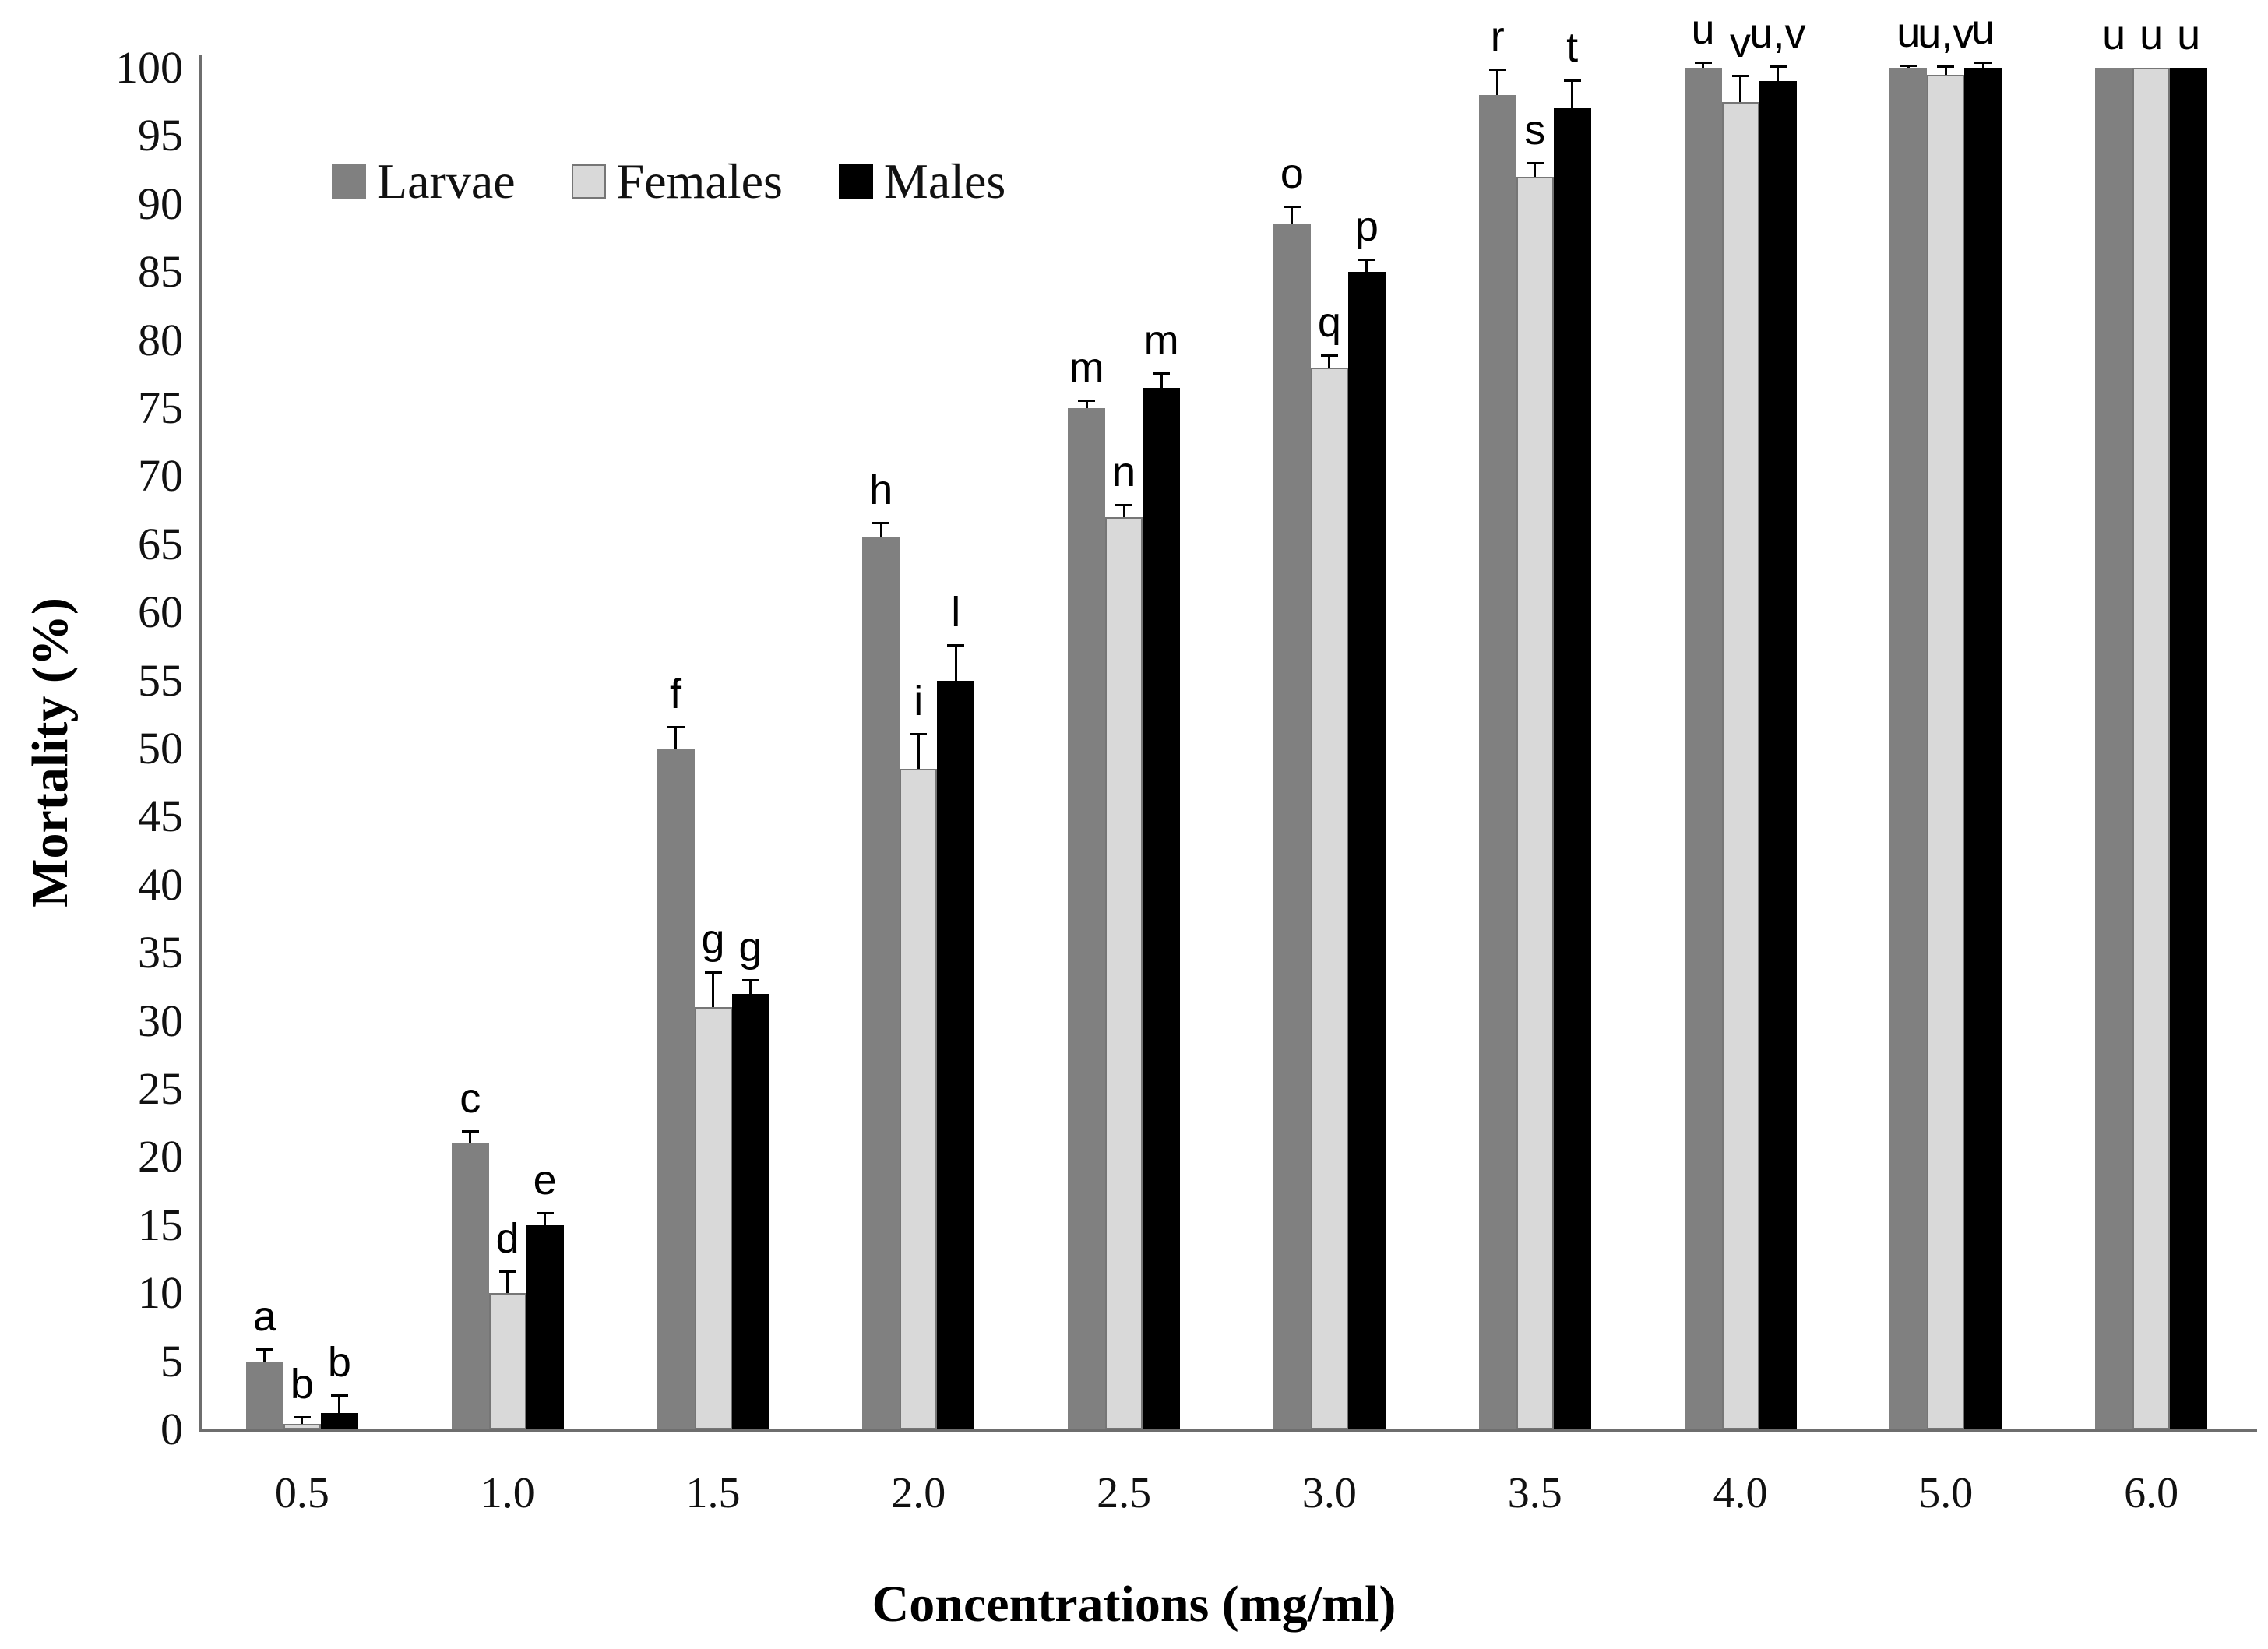 The height and width of the screenshot is (1649, 2268). Describe the element at coordinates (1778, 755) in the screenshot. I see `bar-males-4.0` at that location.